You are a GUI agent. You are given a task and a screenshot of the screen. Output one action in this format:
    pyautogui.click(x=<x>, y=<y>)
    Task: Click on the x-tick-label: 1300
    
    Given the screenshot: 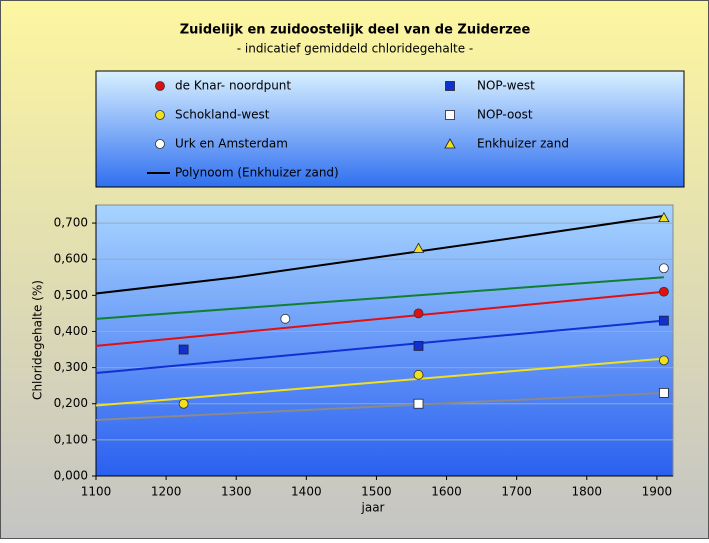 What is the action you would take?
    pyautogui.click(x=236, y=492)
    